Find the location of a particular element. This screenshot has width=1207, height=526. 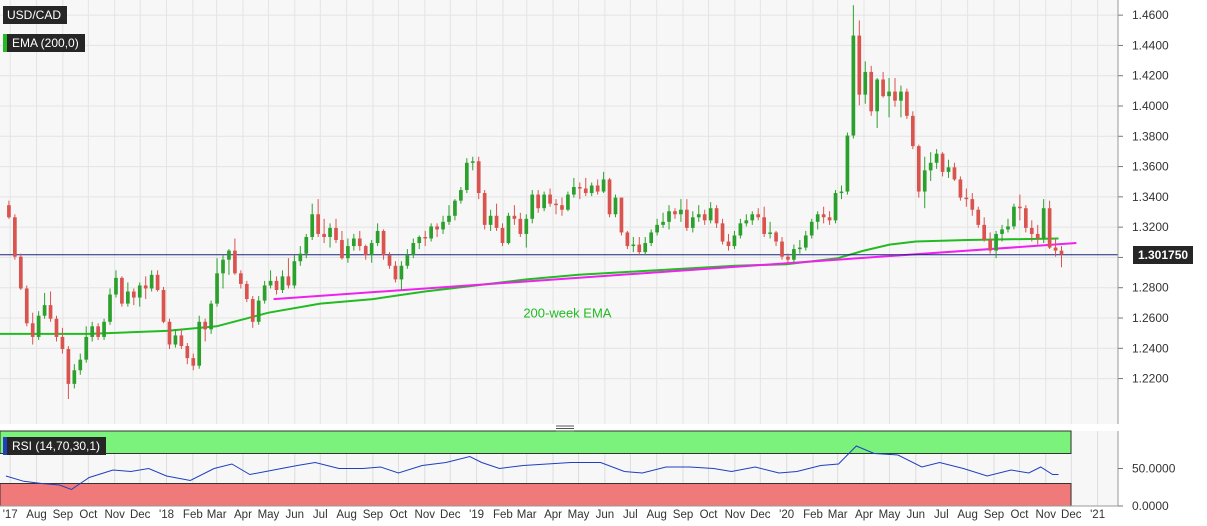

support-trendline is located at coordinates (675, 271).